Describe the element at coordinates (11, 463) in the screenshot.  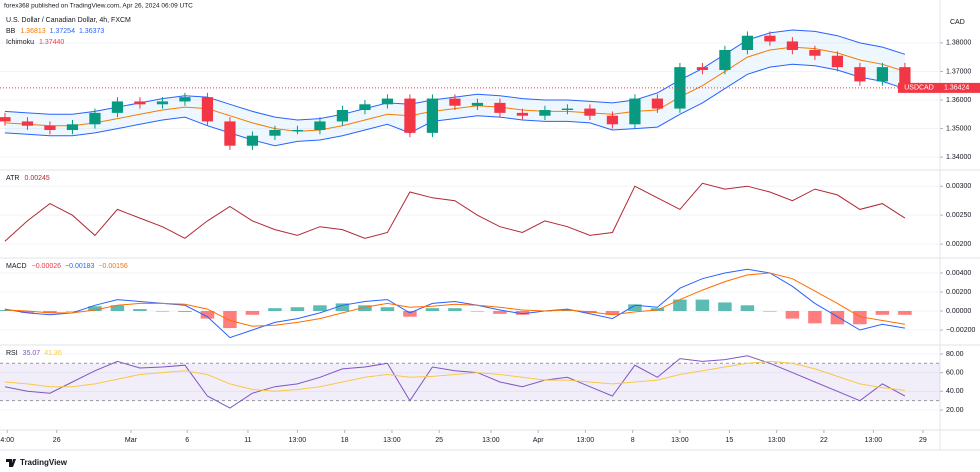
I see `brand-logo` at that location.